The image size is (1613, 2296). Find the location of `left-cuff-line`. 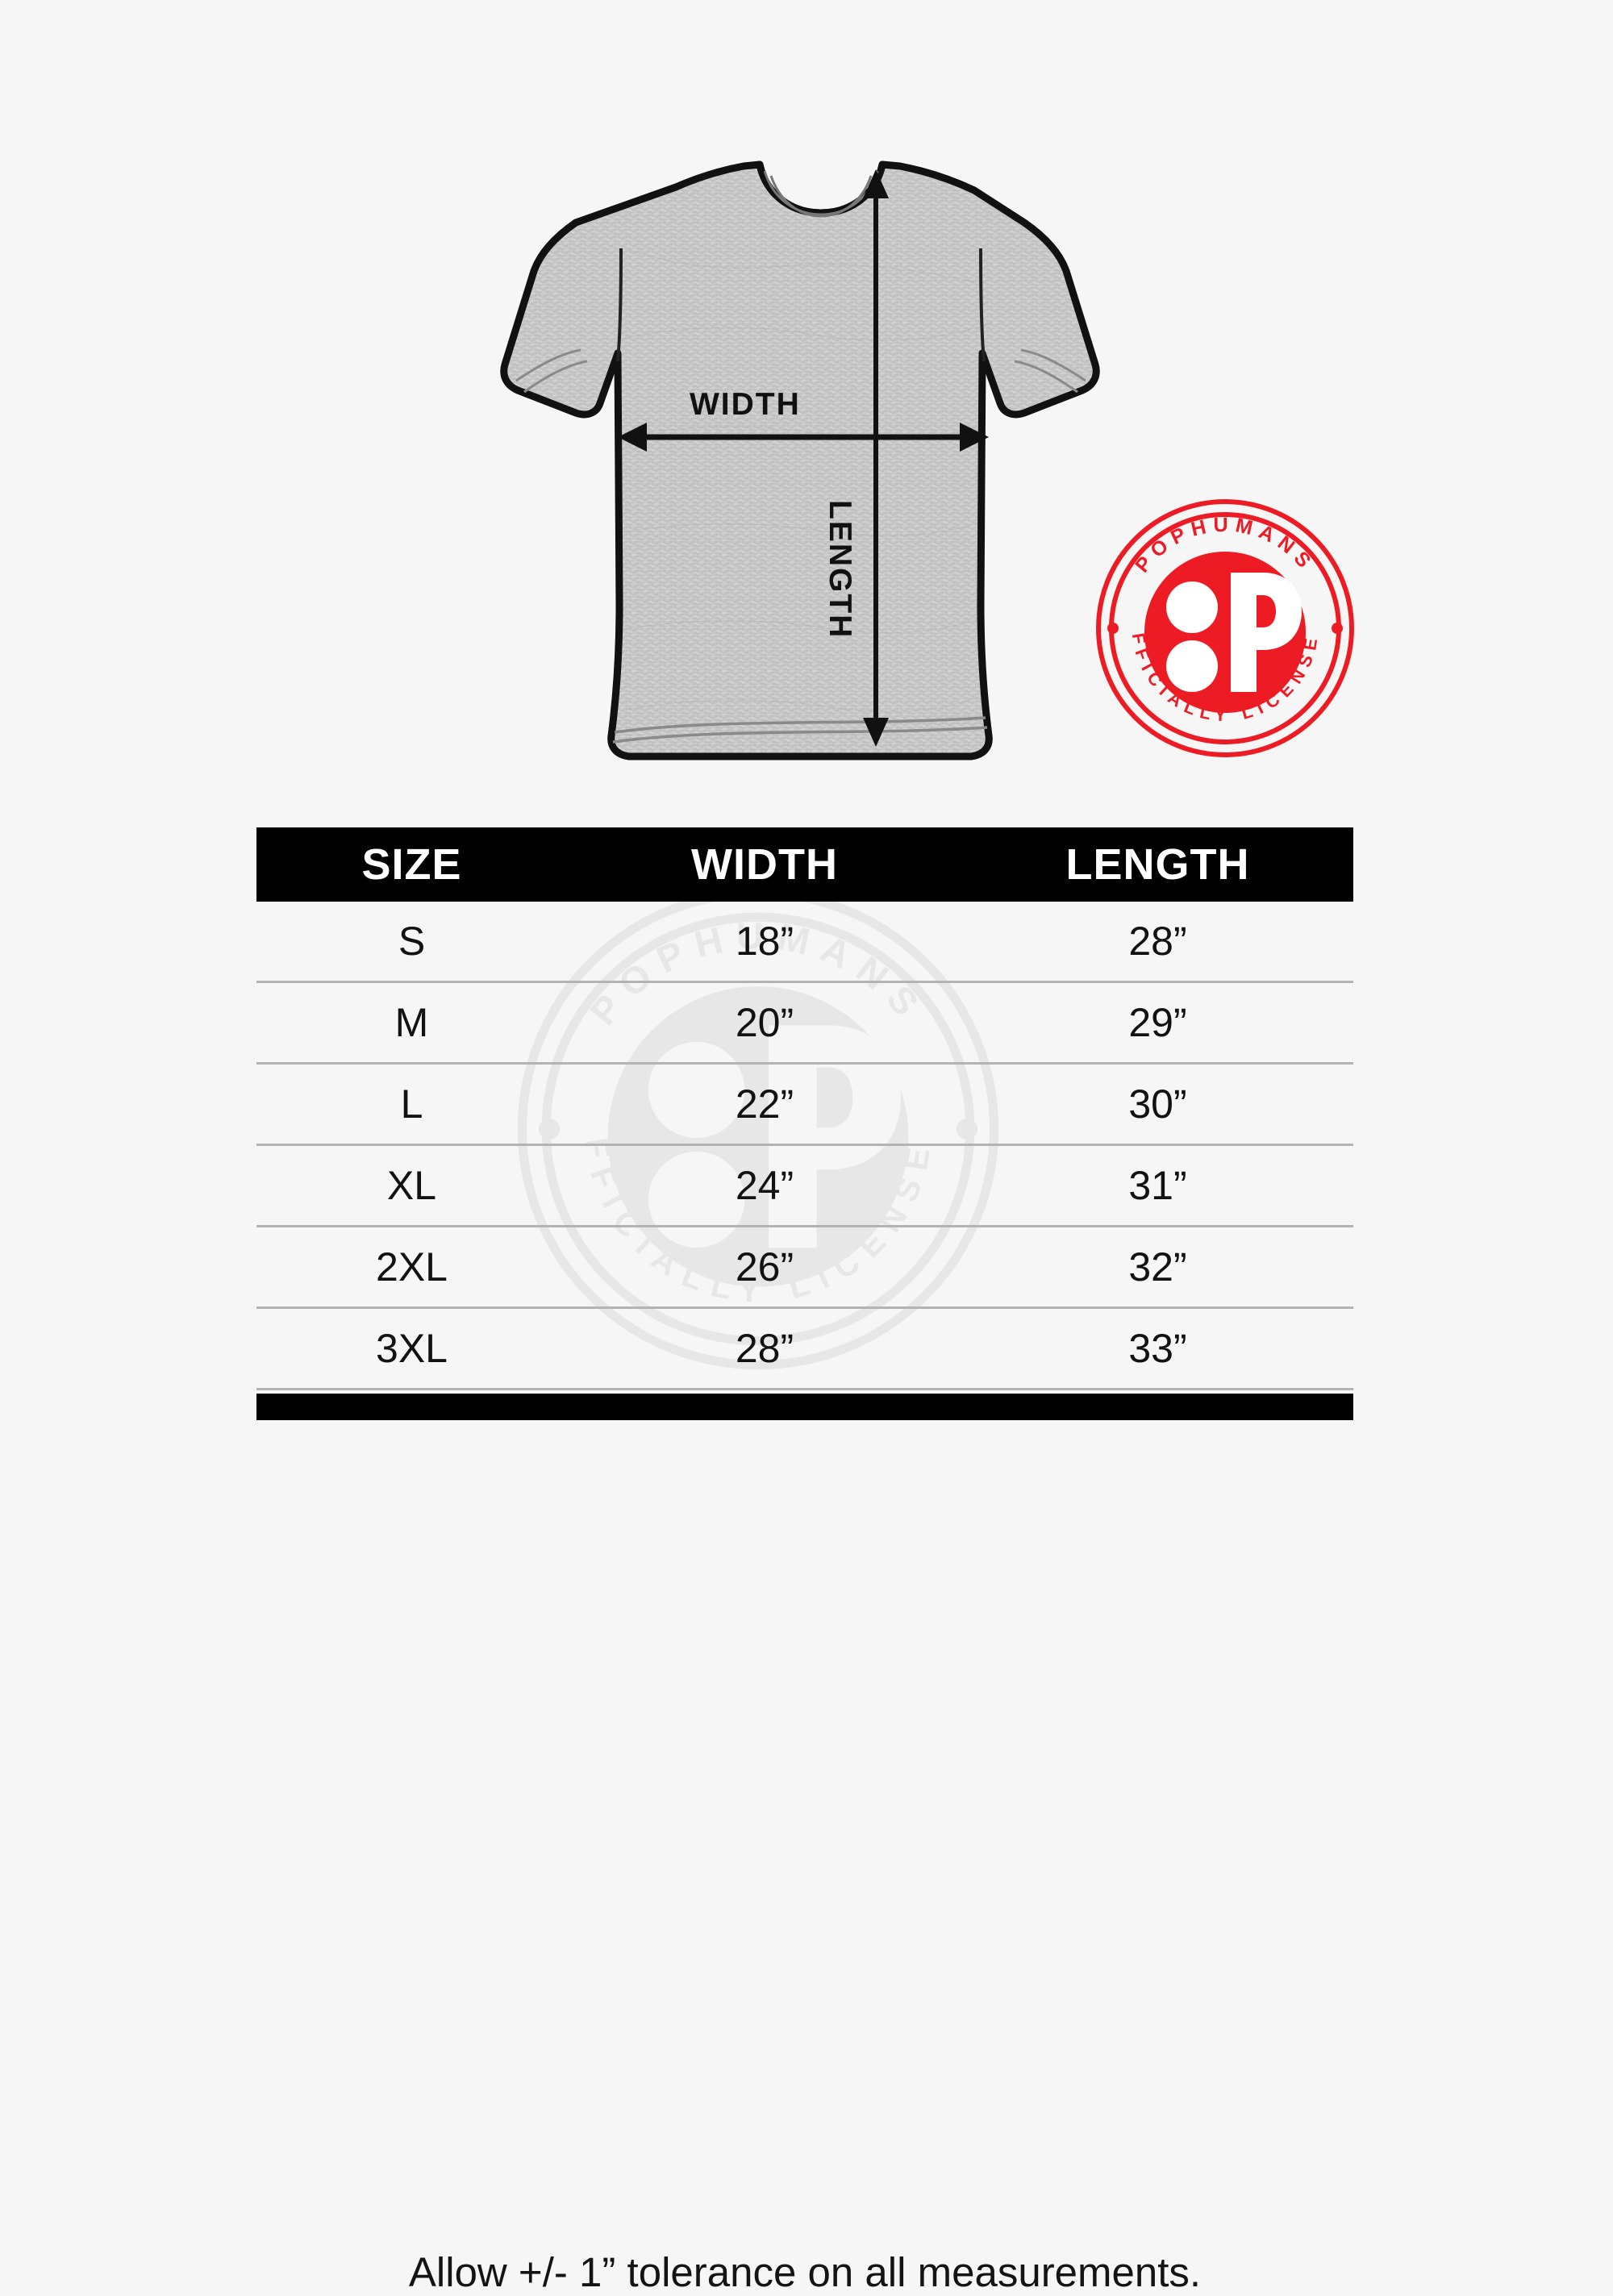

left-cuff-line is located at coordinates (548, 365).